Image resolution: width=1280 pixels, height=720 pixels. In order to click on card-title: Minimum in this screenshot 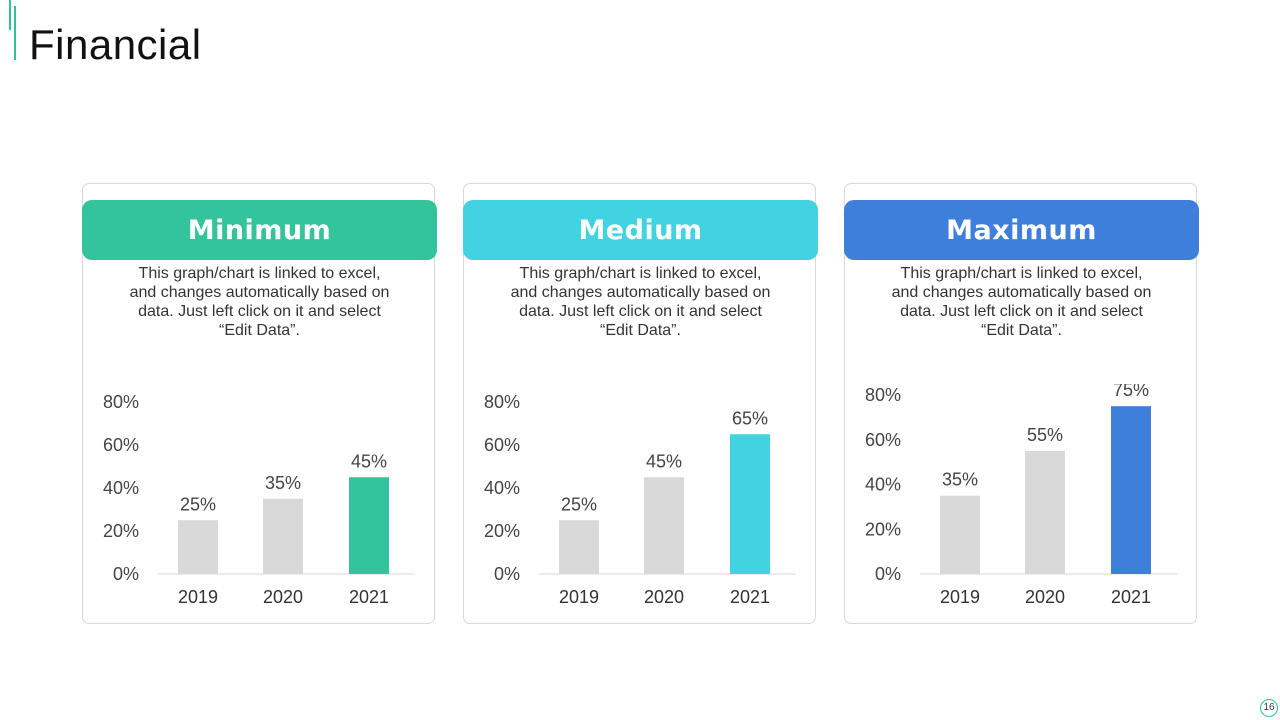, I will do `click(259, 230)`.